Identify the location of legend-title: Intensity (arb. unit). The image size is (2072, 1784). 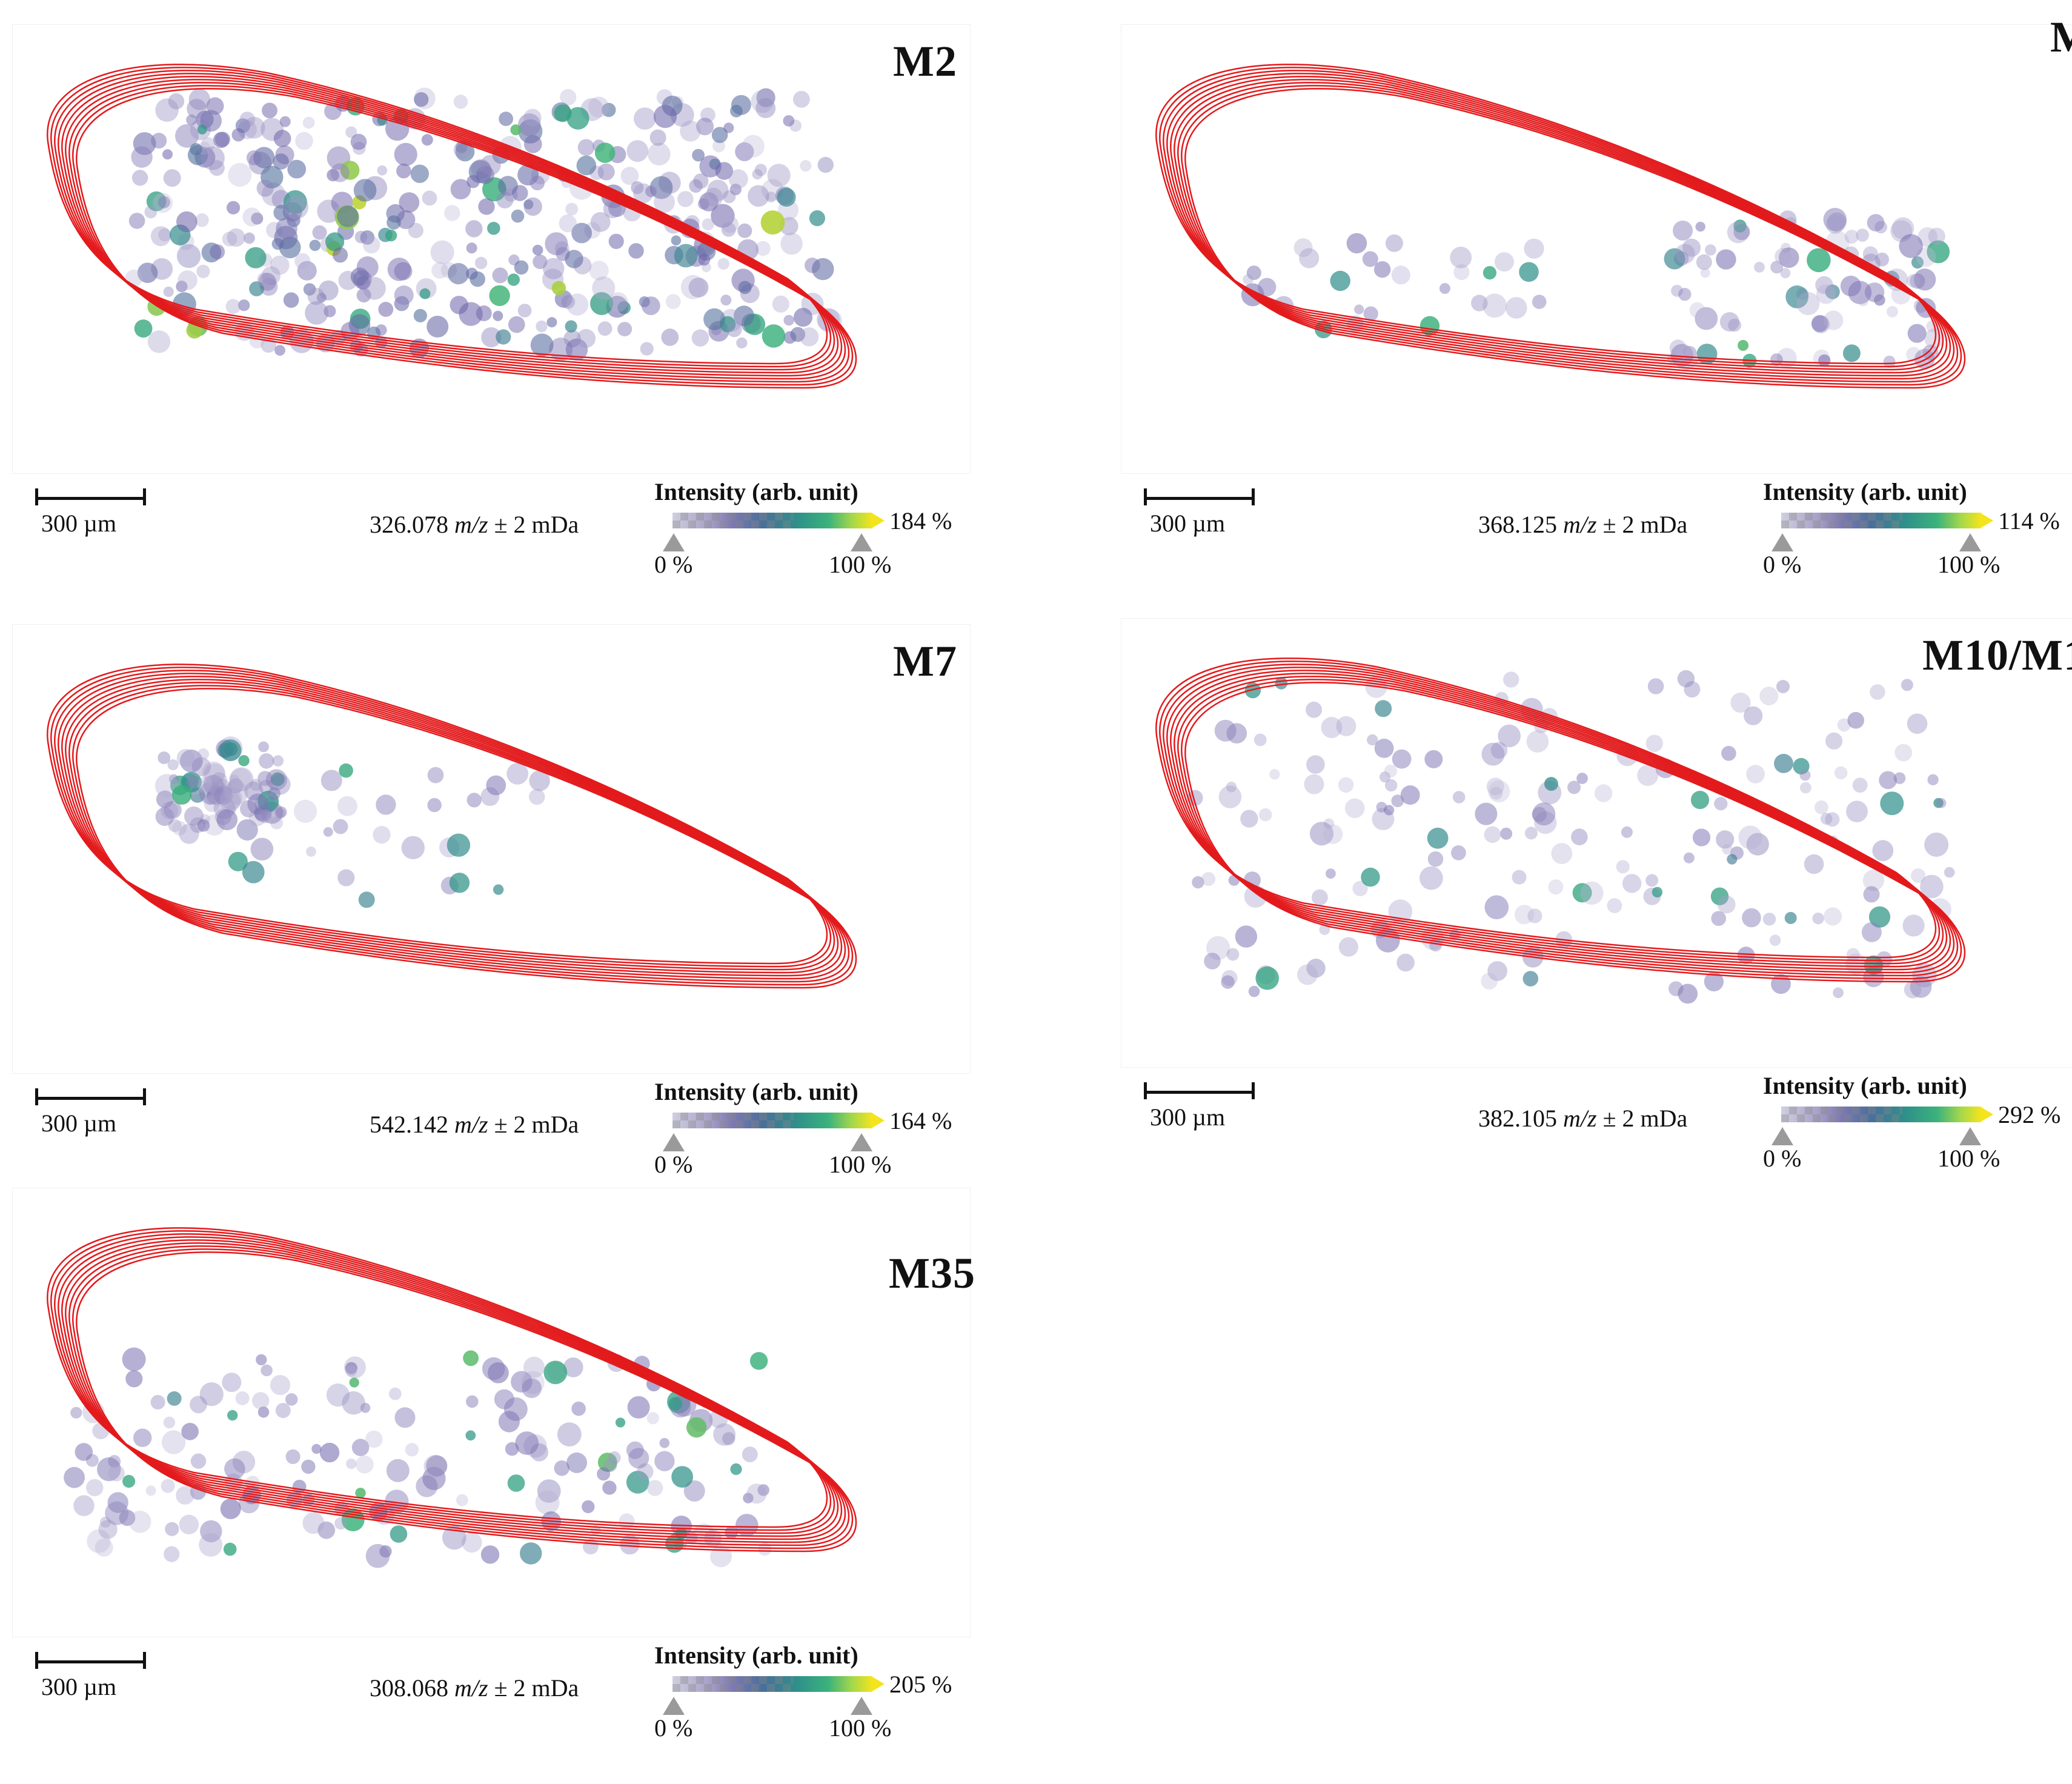
(756, 1091).